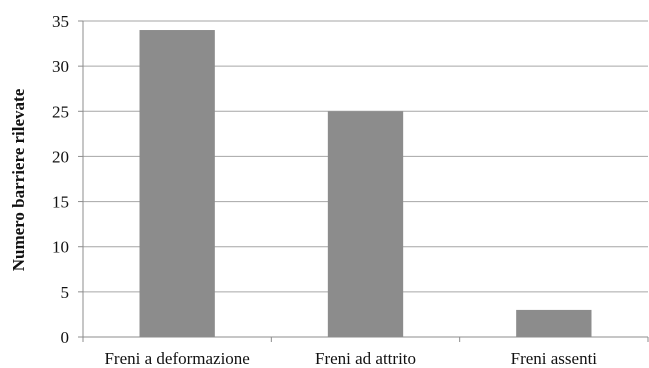  What do you see at coordinates (60, 202) in the screenshot?
I see `y-tick-label: 15` at bounding box center [60, 202].